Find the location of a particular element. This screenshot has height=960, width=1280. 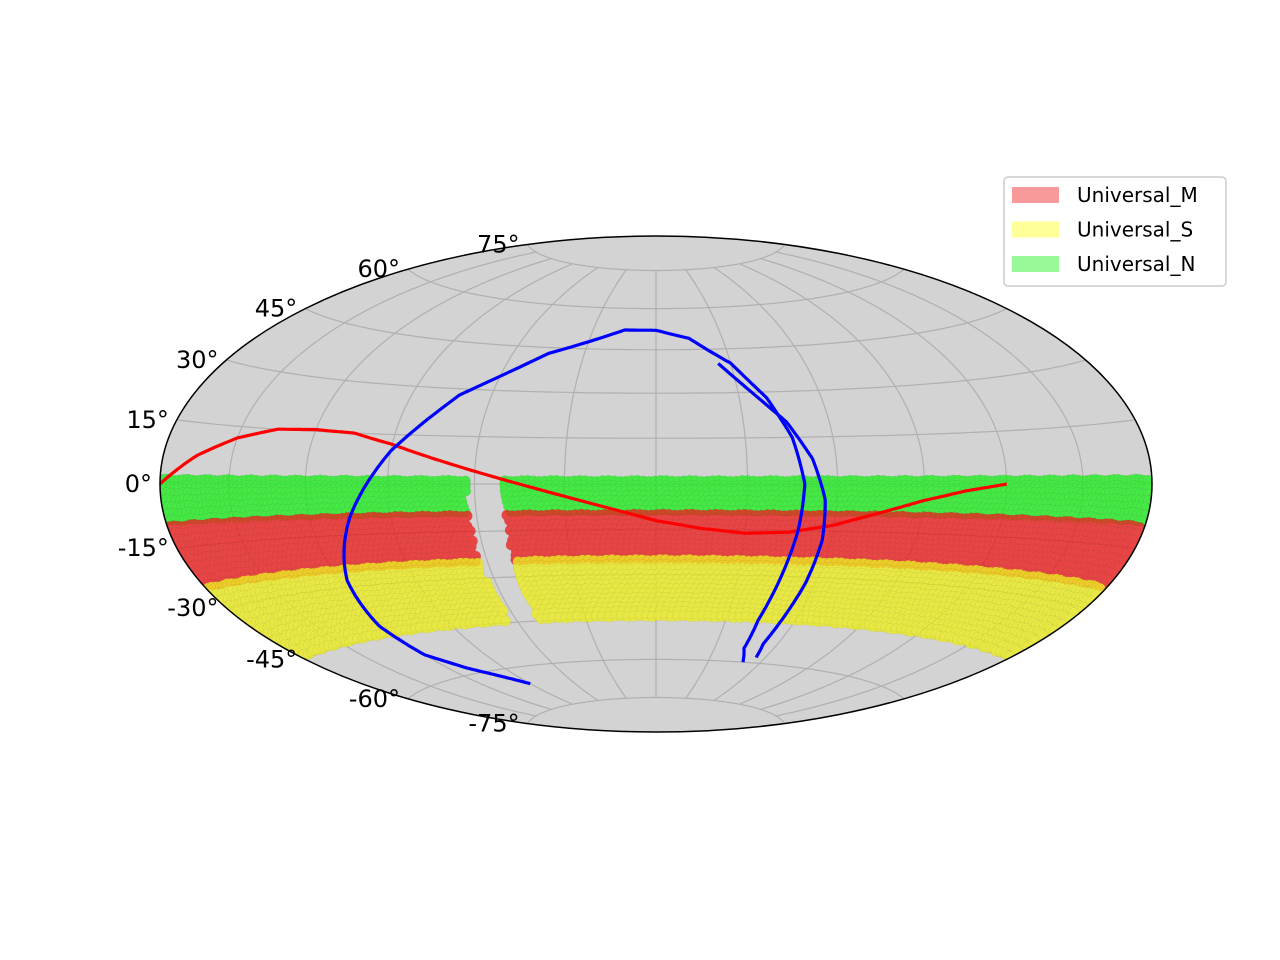

lat-tick-label: -30° is located at coordinates (192, 608).